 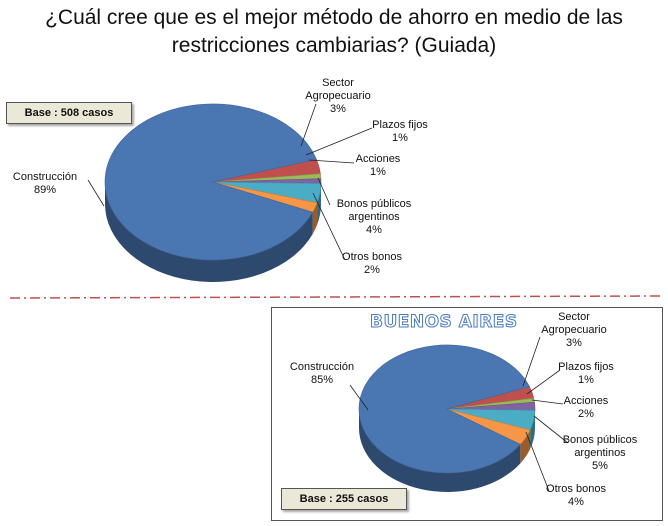 I want to click on data-label-otros-bonos: Otros bonos 4%, so click(x=576, y=495).